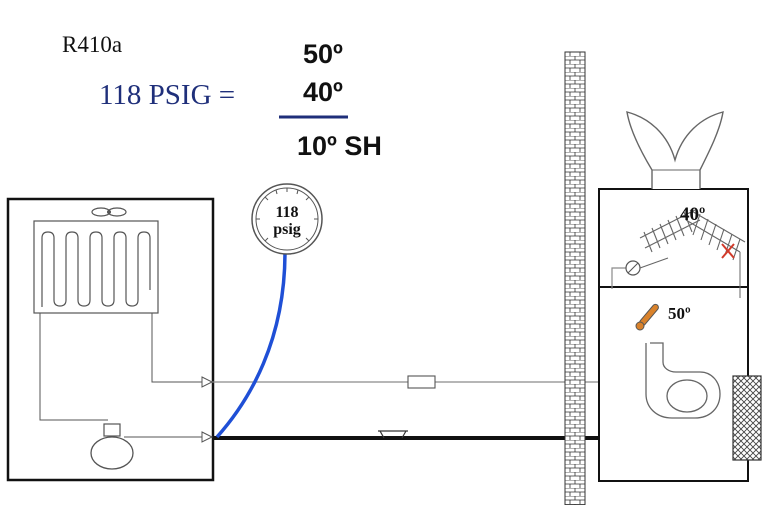  I want to click on gauge-hose, so click(251, 345).